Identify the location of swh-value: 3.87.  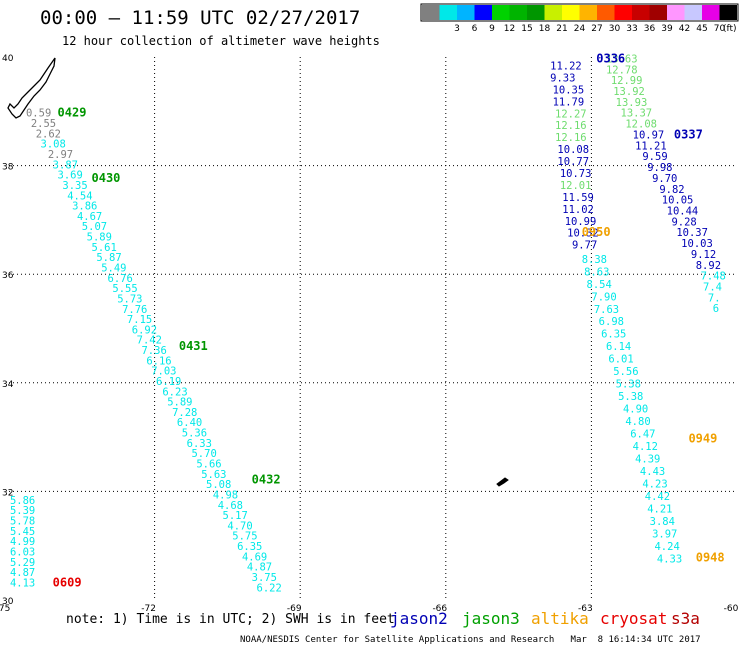
(65, 165).